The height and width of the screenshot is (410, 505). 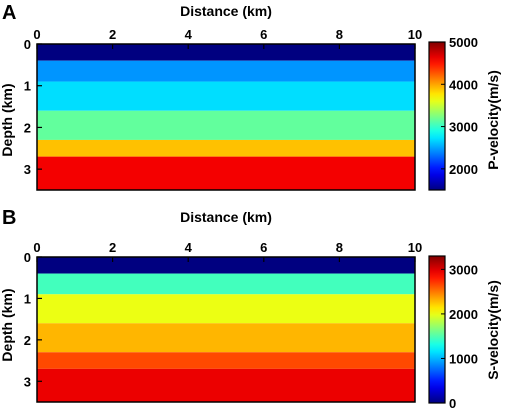 I want to click on colorbar-label-b: S-velocity(m/s), so click(x=493, y=330).